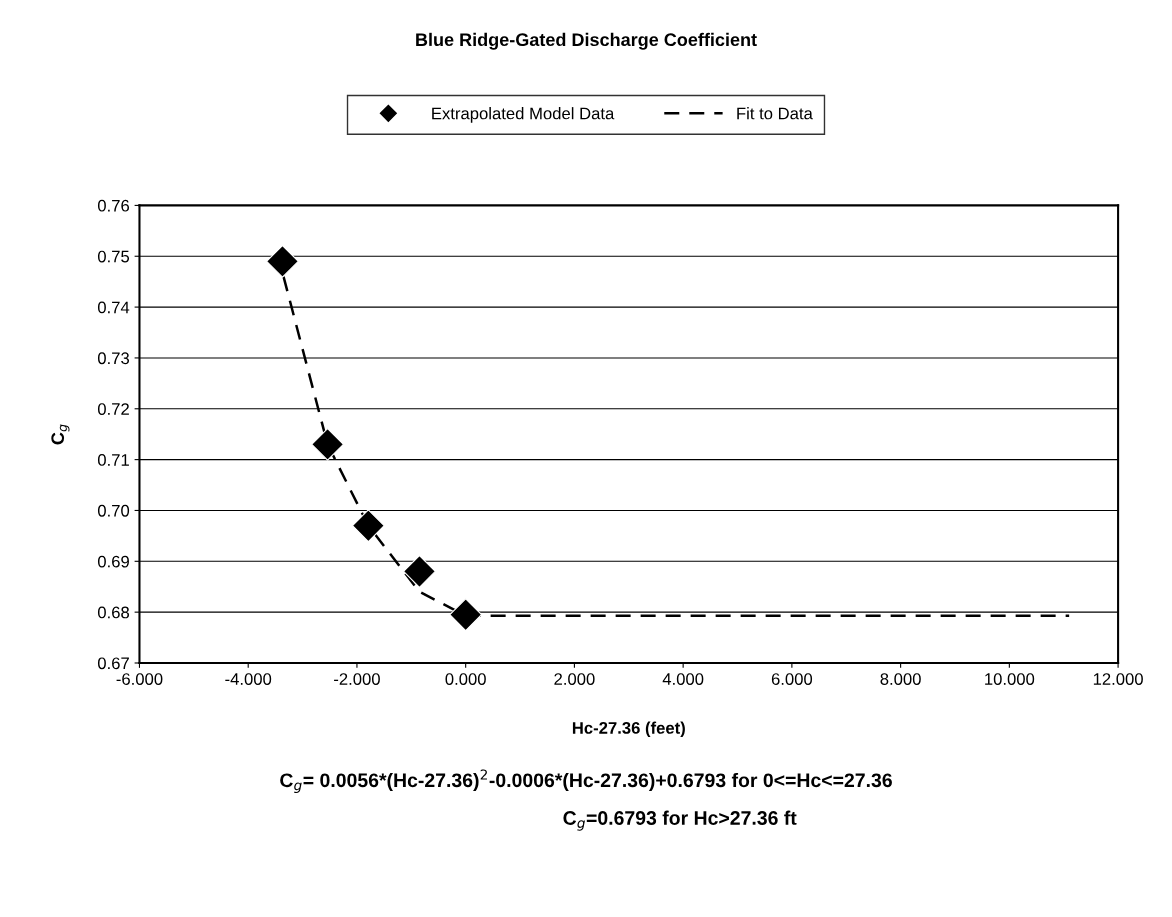 This screenshot has width=1172, height=917. I want to click on y-tick-label: 0.70, so click(113, 510).